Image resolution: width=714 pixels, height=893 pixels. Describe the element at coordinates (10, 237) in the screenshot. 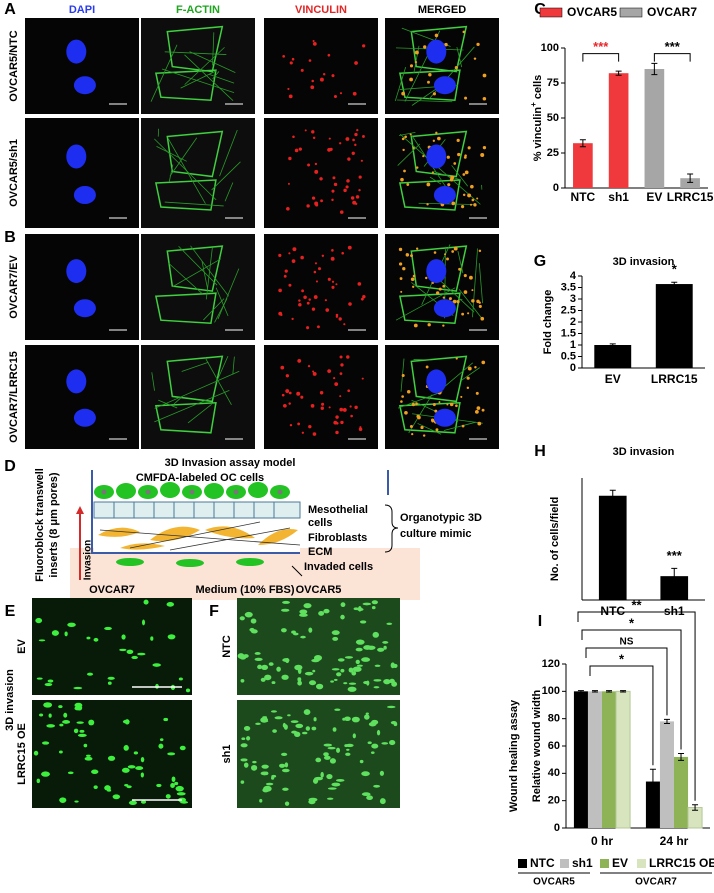

I see `panel-label: B` at that location.